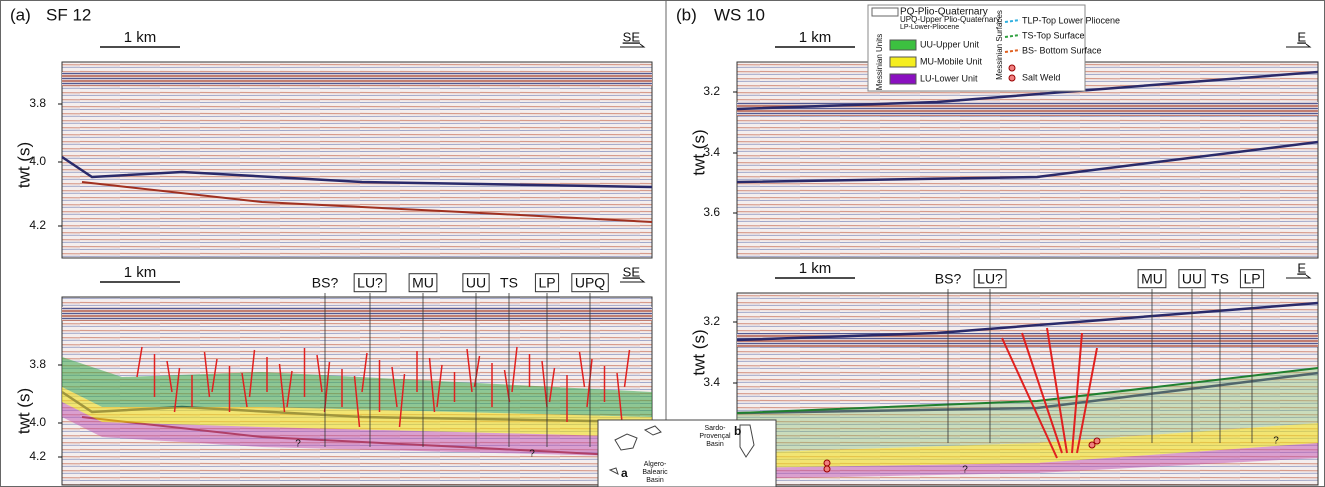 The height and width of the screenshot is (487, 1325). I want to click on legend-entry: LP-Lower-Pliocene, so click(929, 27).